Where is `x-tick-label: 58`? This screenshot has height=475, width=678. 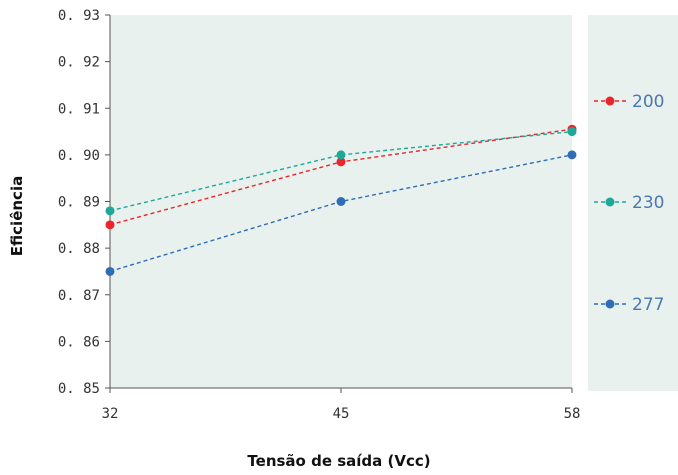
x-tick-label: 58 is located at coordinates (572, 414).